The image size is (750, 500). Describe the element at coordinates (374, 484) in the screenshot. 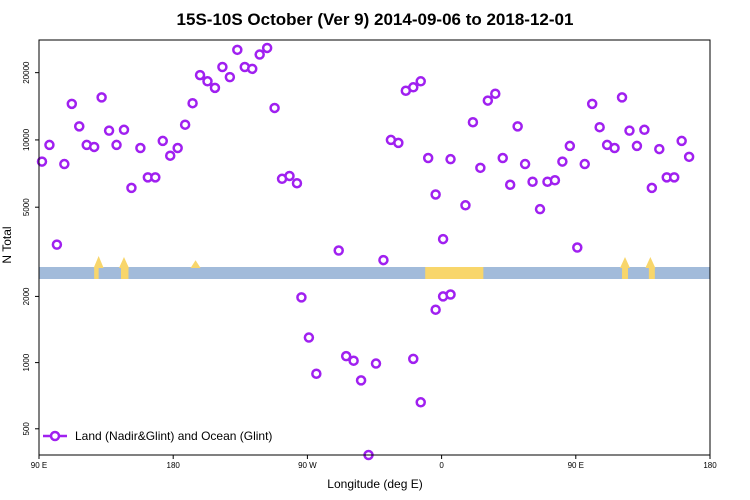

I see `x-axis-label: Longitude (deg E)` at that location.